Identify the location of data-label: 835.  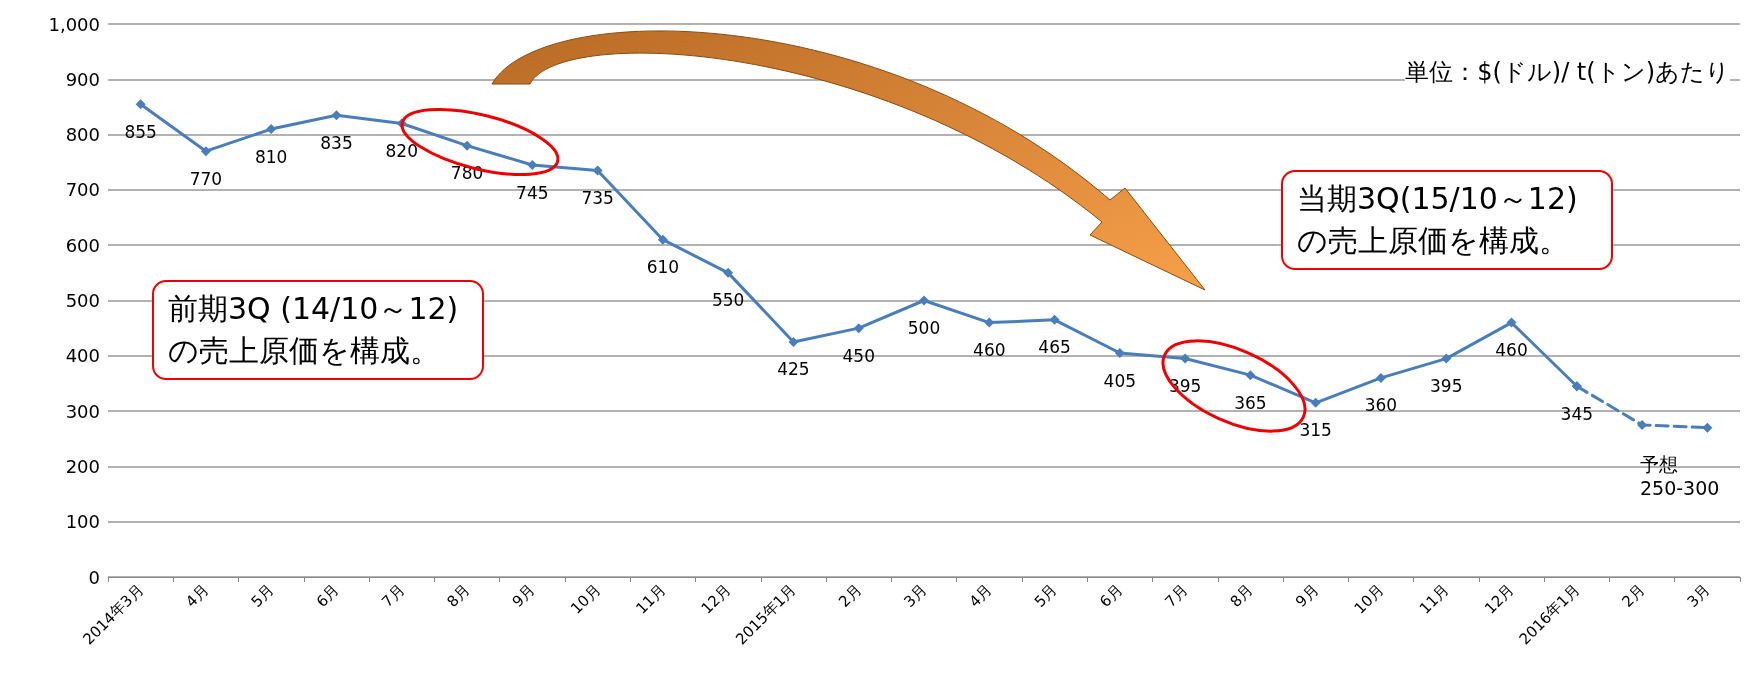
(336, 142).